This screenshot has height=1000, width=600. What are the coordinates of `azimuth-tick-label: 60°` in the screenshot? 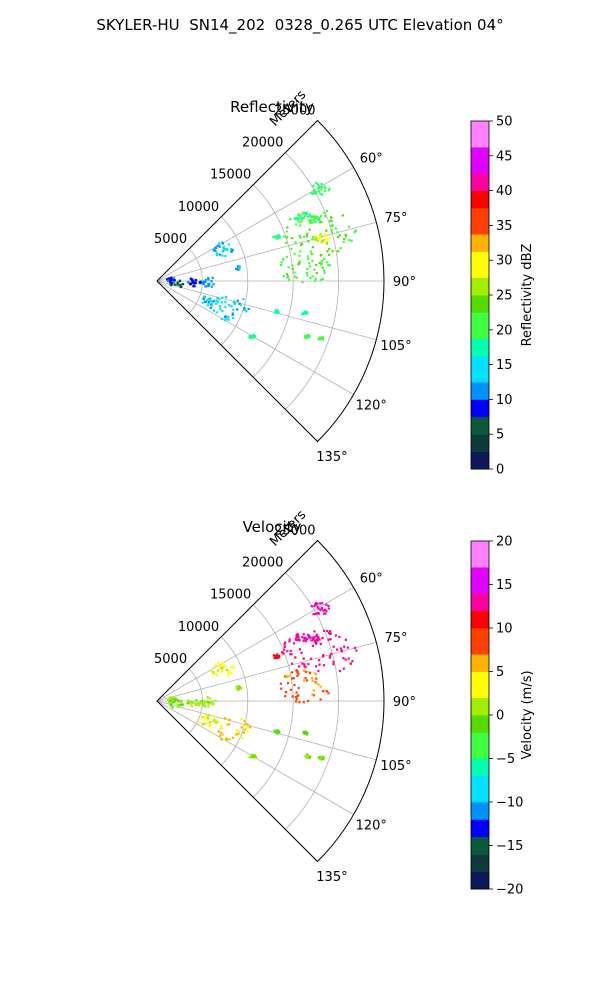 It's located at (371, 158).